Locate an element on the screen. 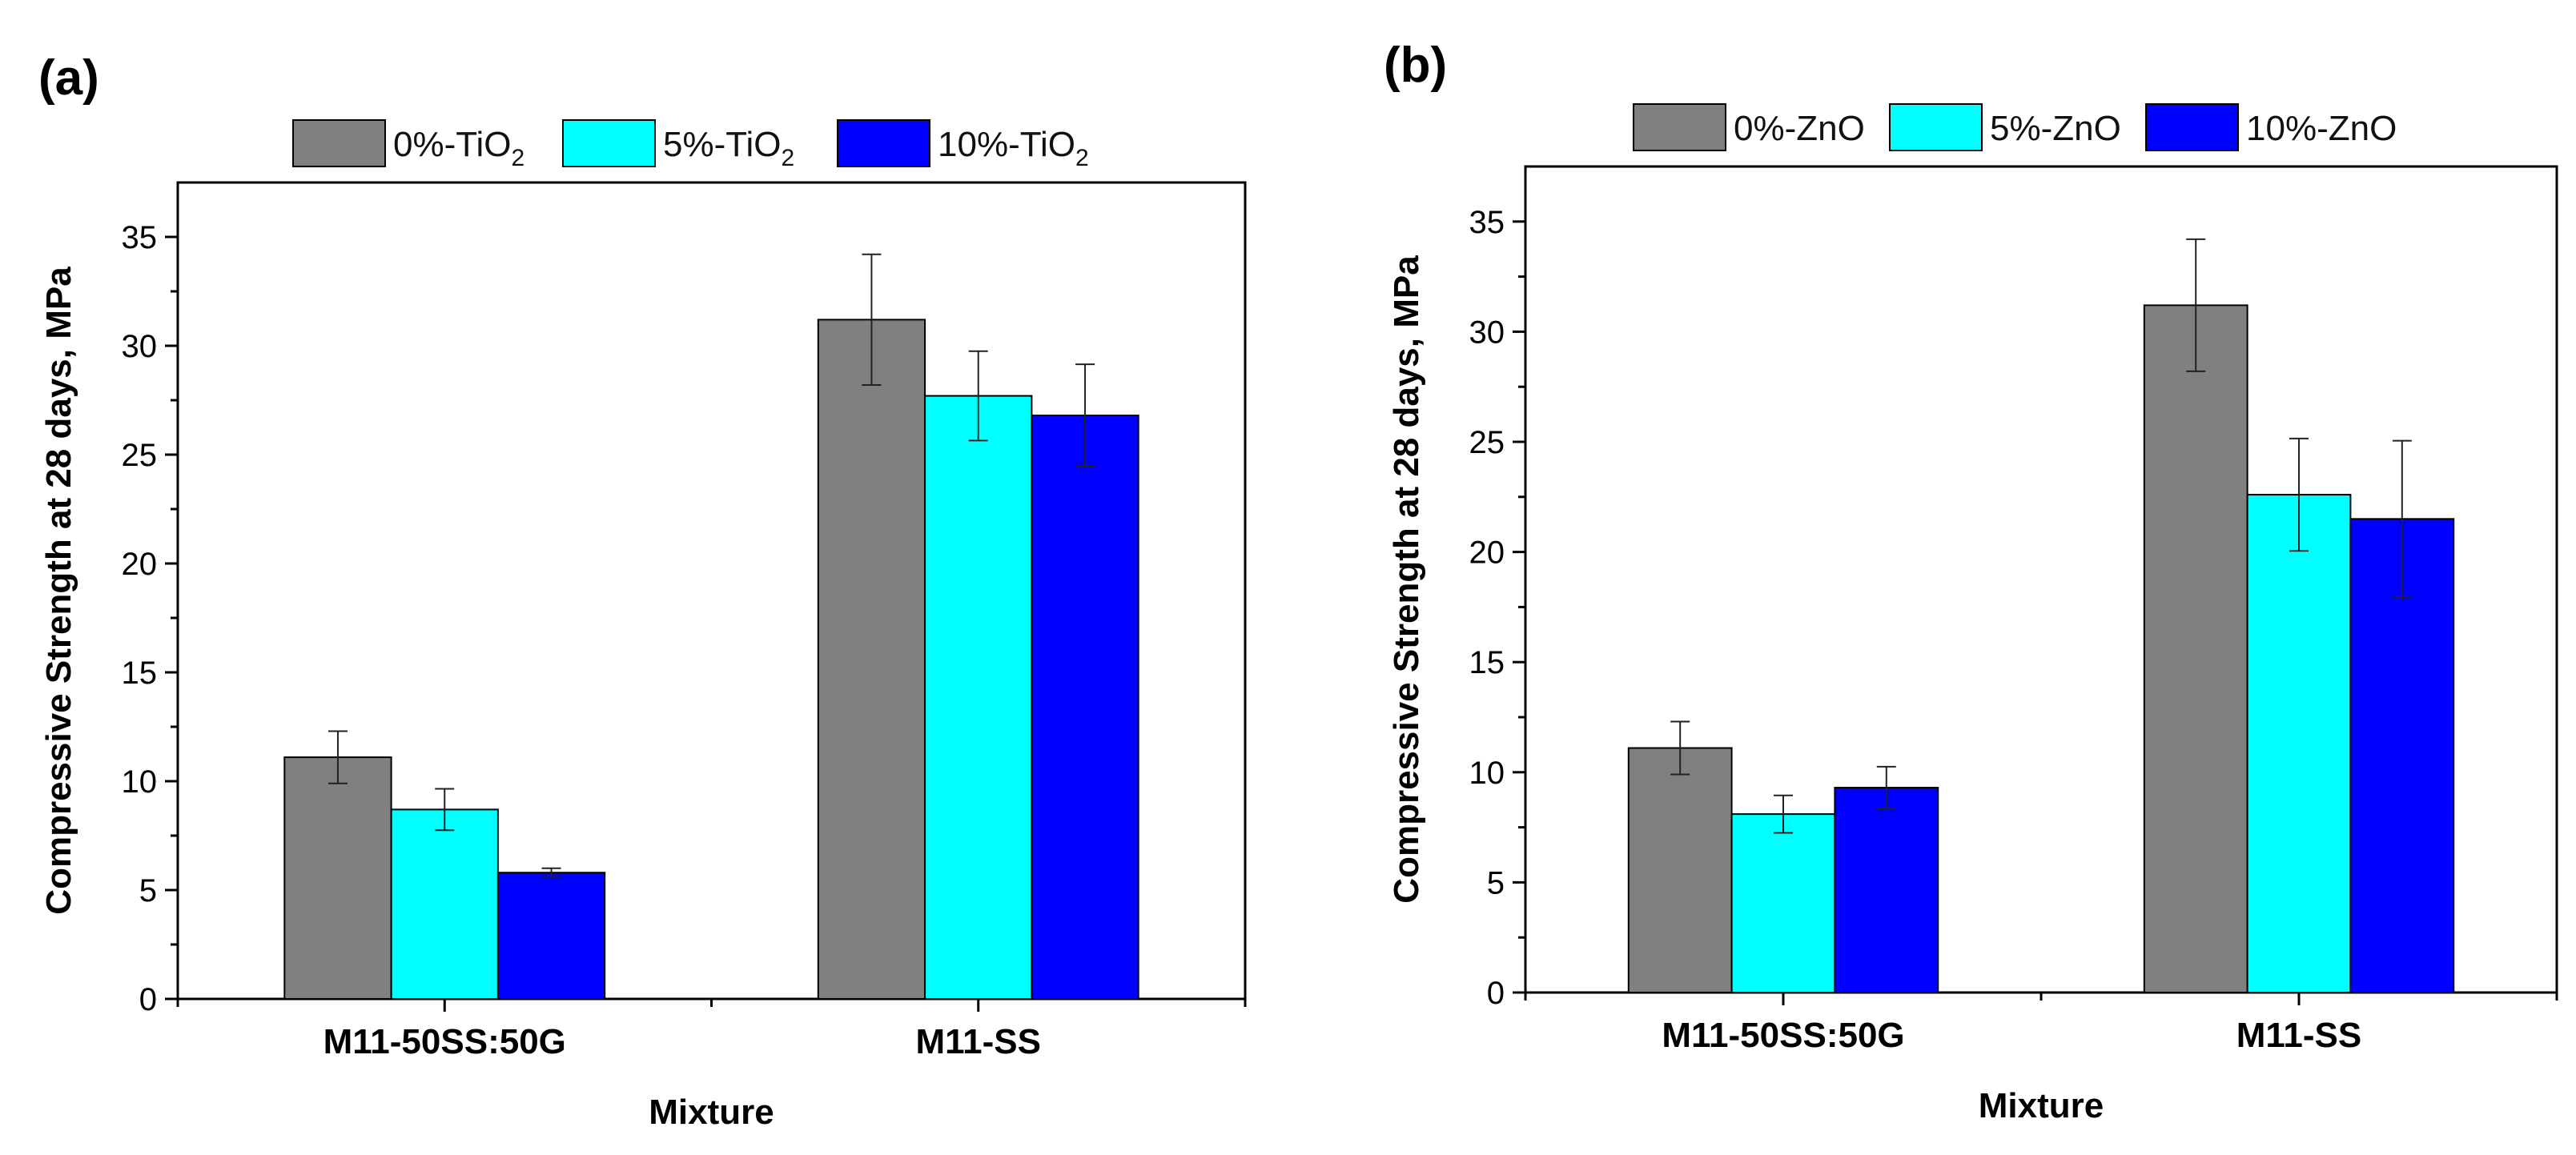 The height and width of the screenshot is (1155, 2576). legend-entry-label: 5%-ZnO is located at coordinates (2055, 129).